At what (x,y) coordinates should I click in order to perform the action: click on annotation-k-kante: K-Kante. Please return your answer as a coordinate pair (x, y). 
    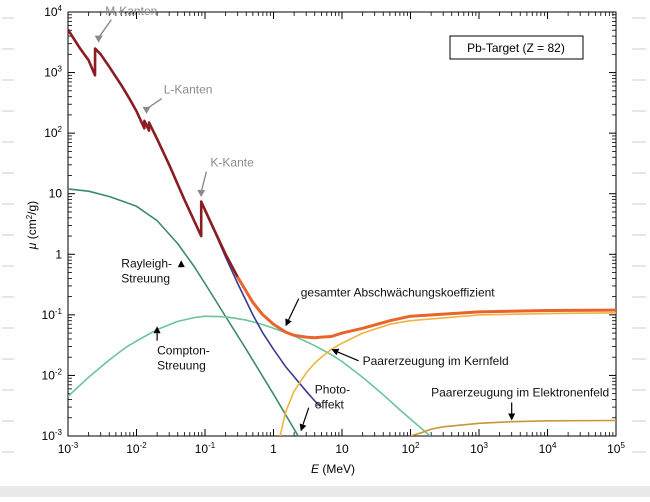
    Looking at the image, I should click on (225, 176).